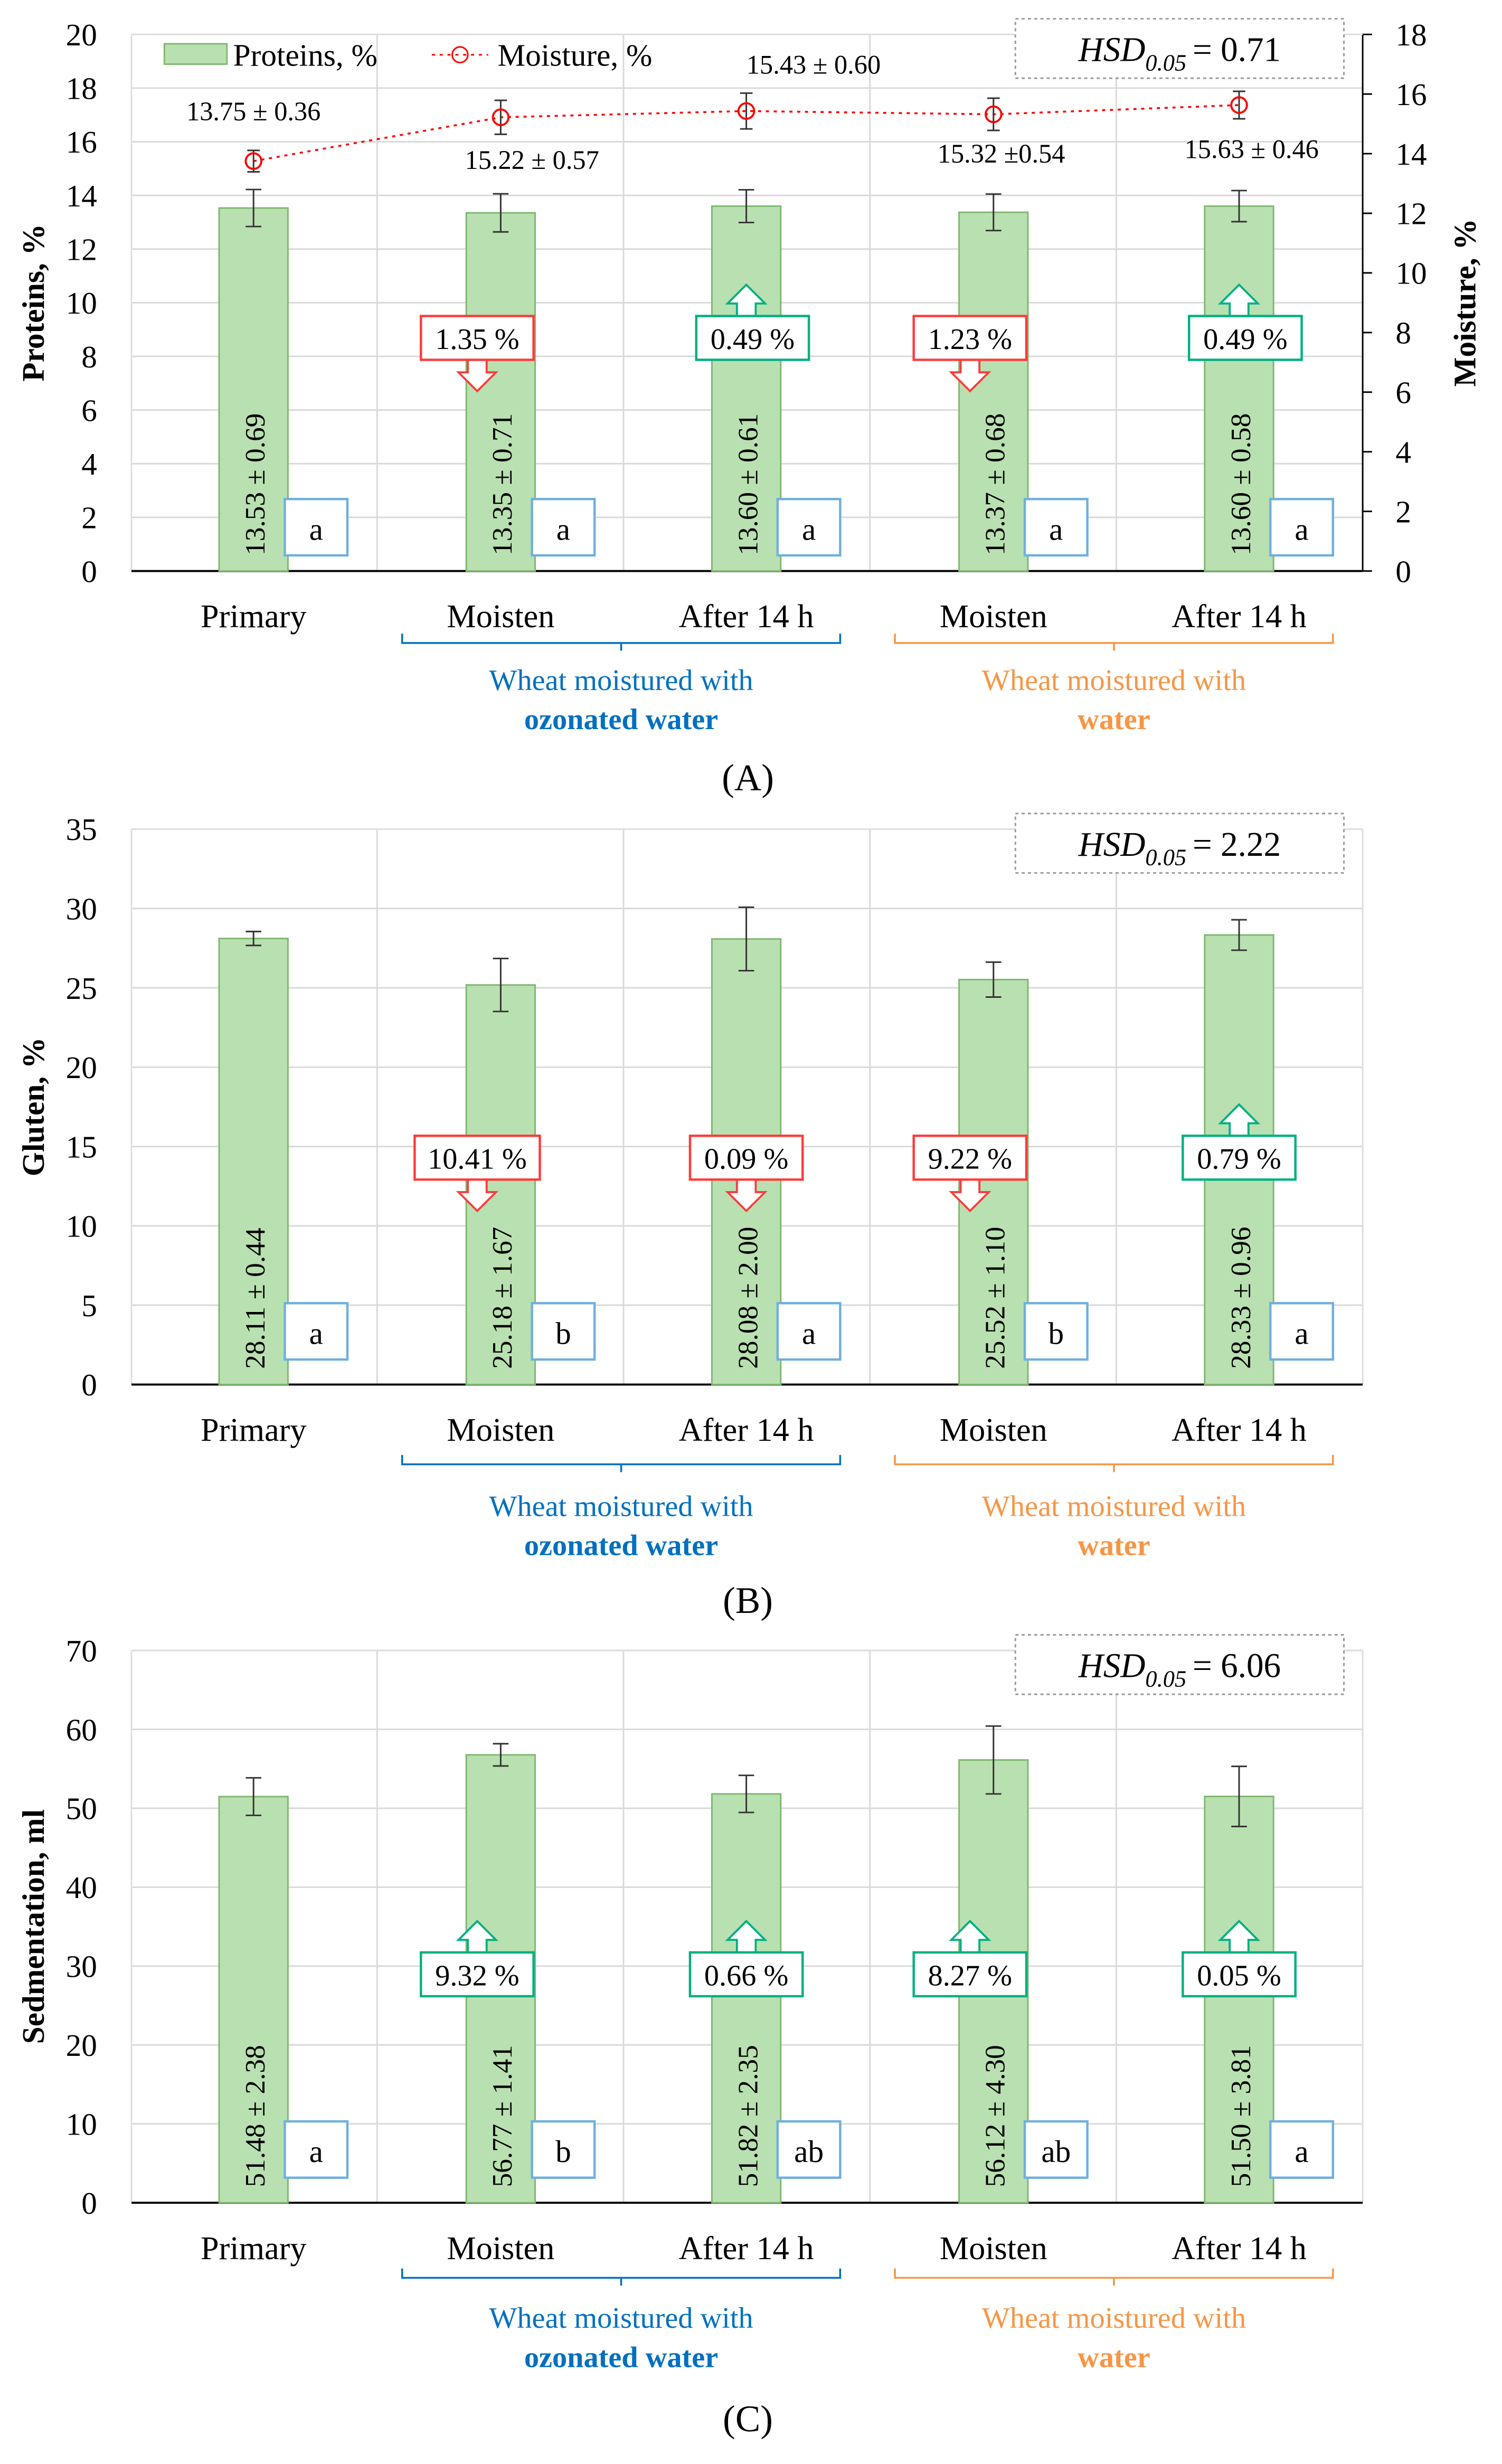 The width and height of the screenshot is (1502, 2464). Describe the element at coordinates (253, 111) in the screenshot. I see `moisture-value-label: 13.75 ± 0.36` at that location.